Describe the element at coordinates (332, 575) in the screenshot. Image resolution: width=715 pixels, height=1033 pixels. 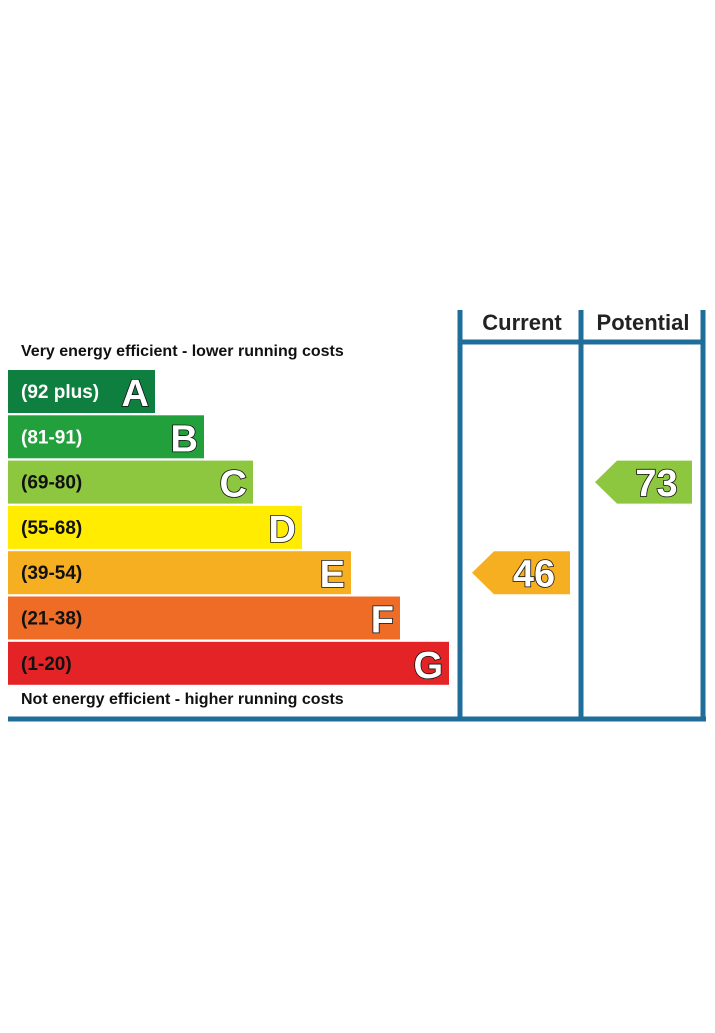
I see `band-e-letter: E` at that location.